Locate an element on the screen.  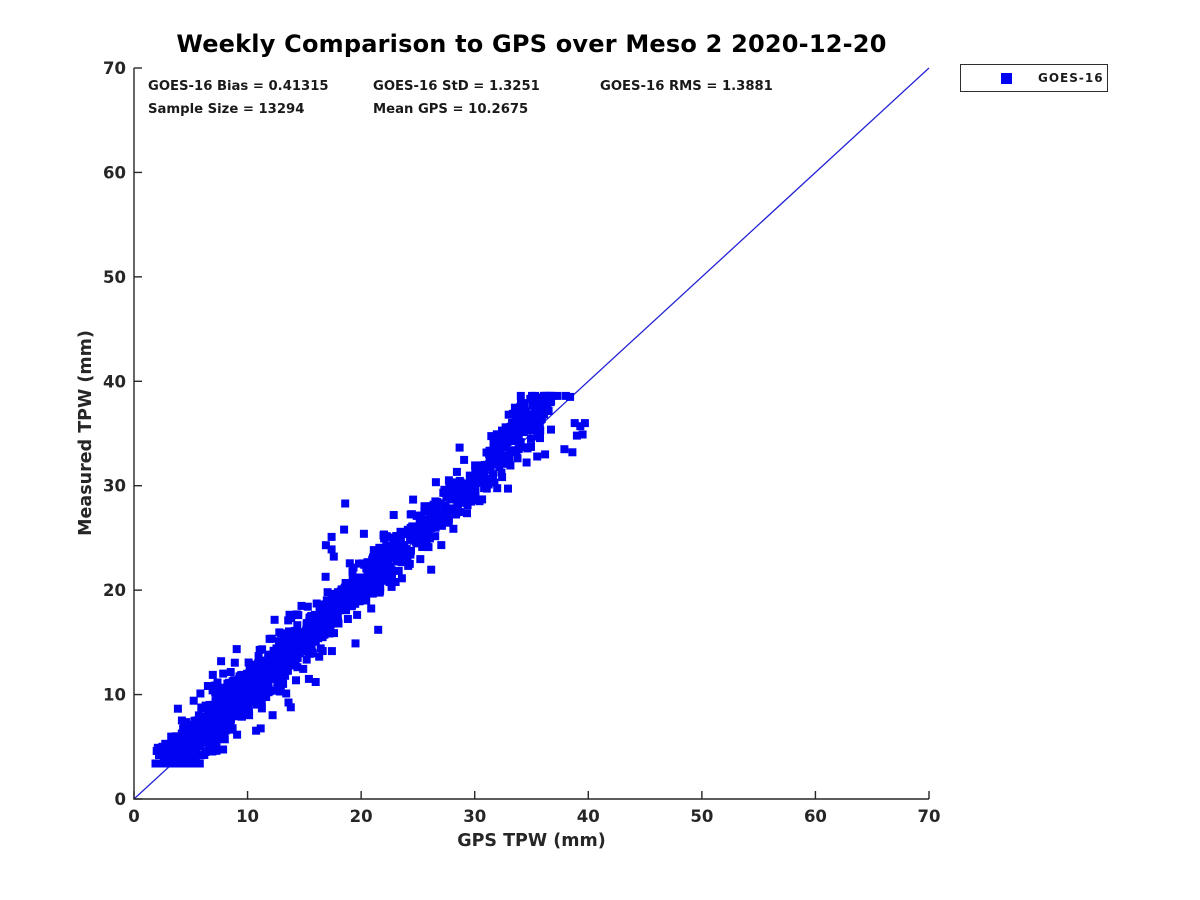
y-tick-label: 0 is located at coordinates (120, 799).